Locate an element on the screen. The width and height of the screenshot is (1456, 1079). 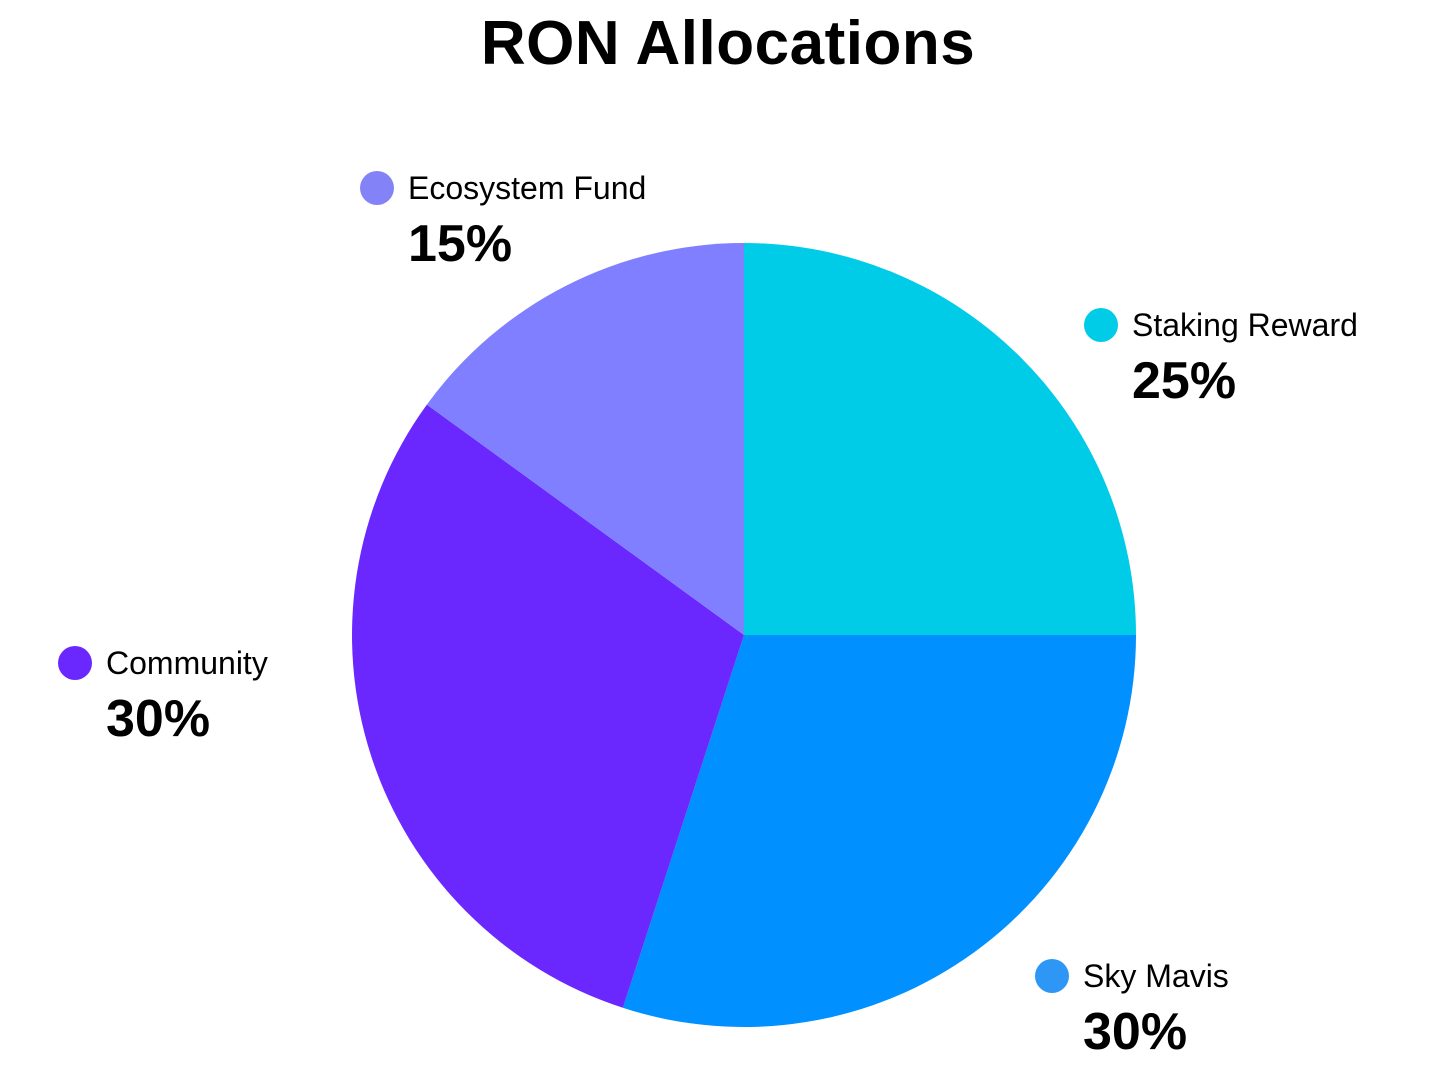
data-label-ecosystem-fund: 15% is located at coordinates (460, 244).